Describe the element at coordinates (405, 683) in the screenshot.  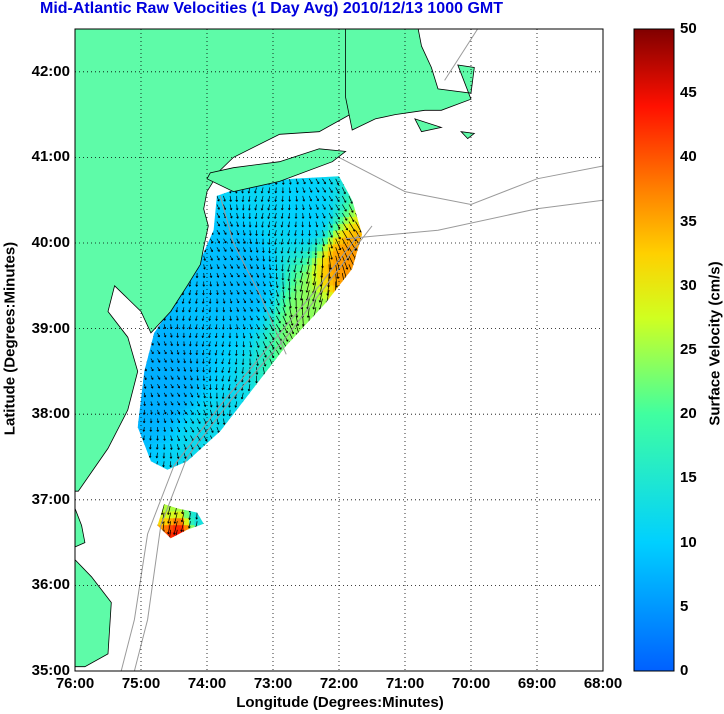
I see `x-tick-label: 71:00` at that location.